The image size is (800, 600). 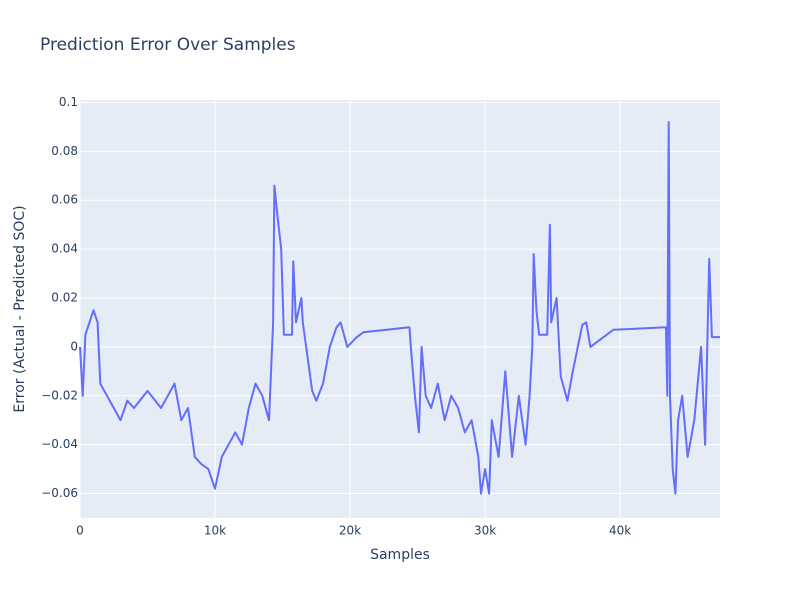 What do you see at coordinates (64, 298) in the screenshot?
I see `y-tick-label: 0.02` at bounding box center [64, 298].